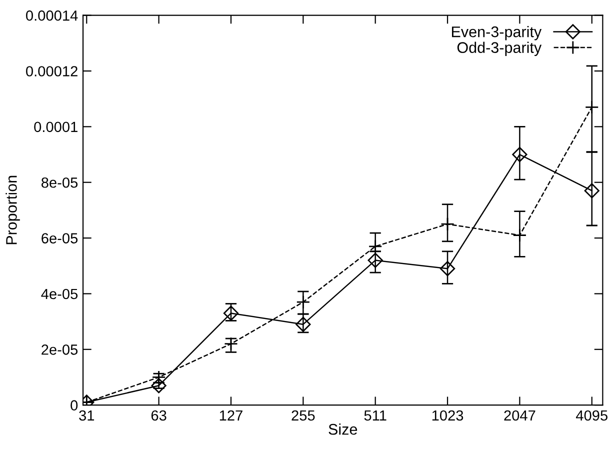  I want to click on y-tick-label: 8e-05, so click(60, 182).